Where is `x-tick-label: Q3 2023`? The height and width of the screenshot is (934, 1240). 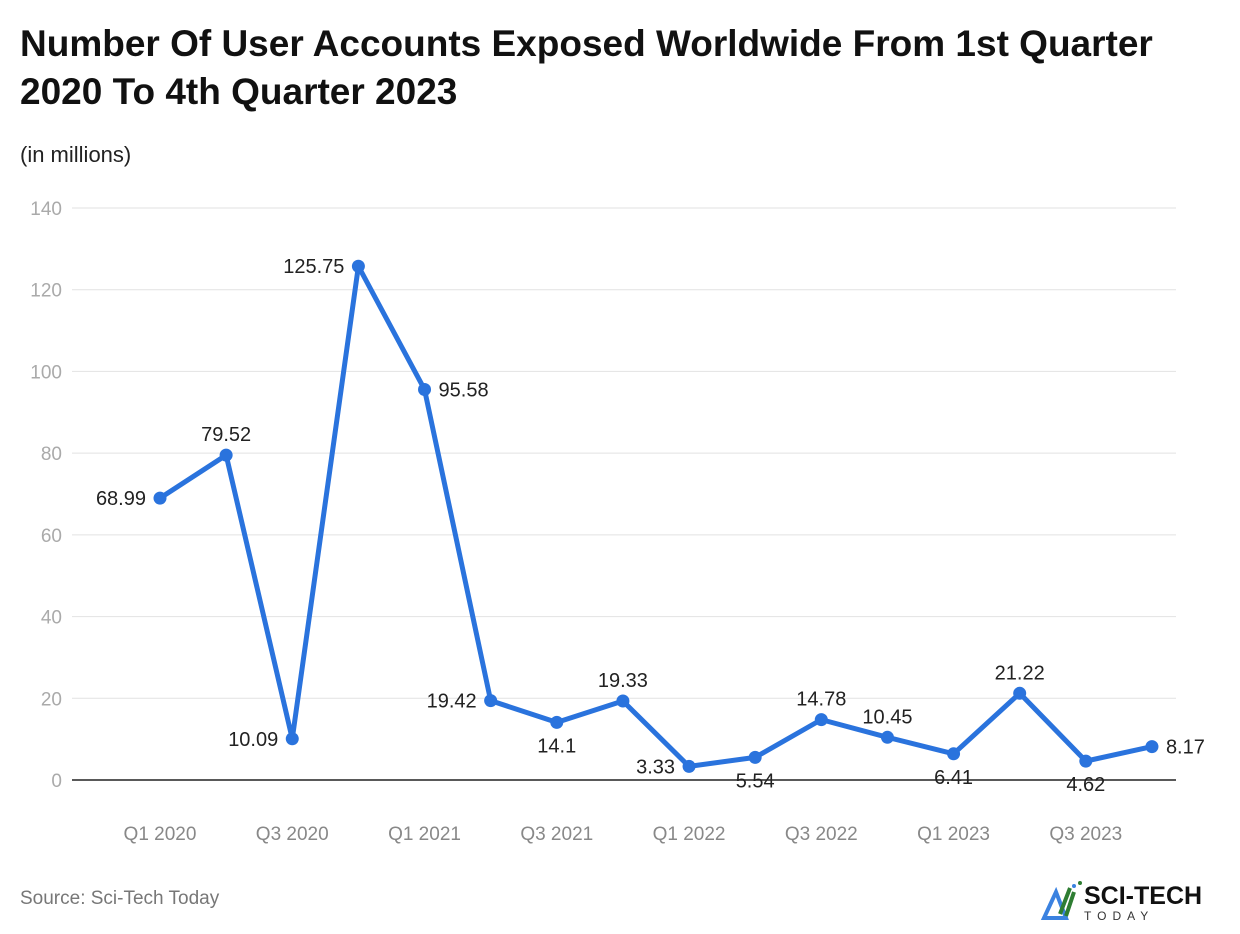 x-tick-label: Q3 2023 is located at coordinates (1085, 834).